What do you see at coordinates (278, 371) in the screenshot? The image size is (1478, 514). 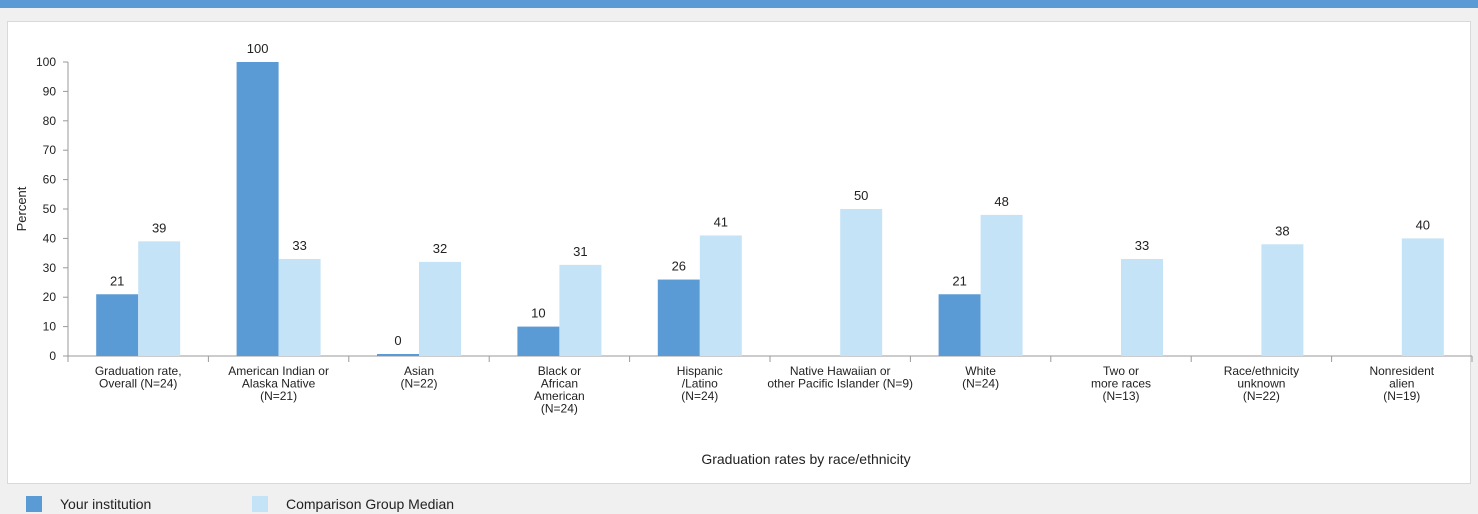 I see `x-tick-label: American Indian or` at bounding box center [278, 371].